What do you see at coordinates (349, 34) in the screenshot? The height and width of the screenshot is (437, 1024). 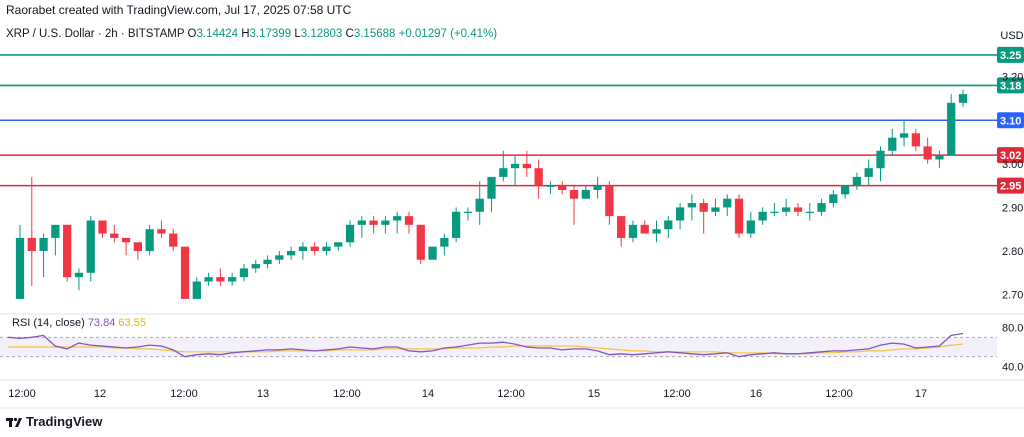 I see `close-label: C` at bounding box center [349, 34].